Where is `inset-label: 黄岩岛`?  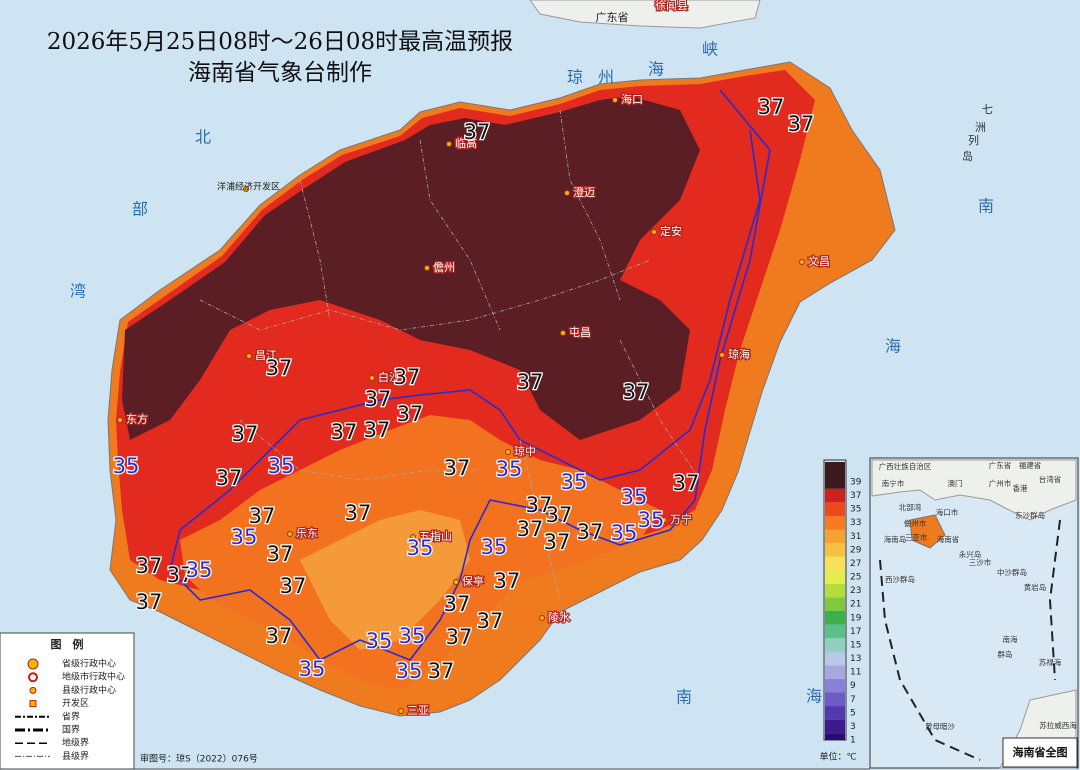
inset-label: 黄岩岛 is located at coordinates (1035, 587).